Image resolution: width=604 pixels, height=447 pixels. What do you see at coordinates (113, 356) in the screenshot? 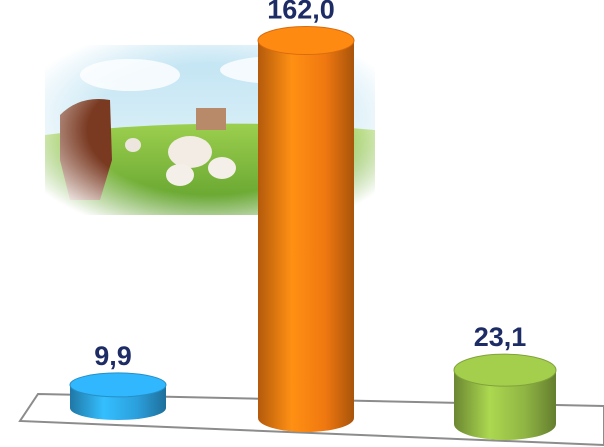
I see `value-label: 9,9` at bounding box center [113, 356].